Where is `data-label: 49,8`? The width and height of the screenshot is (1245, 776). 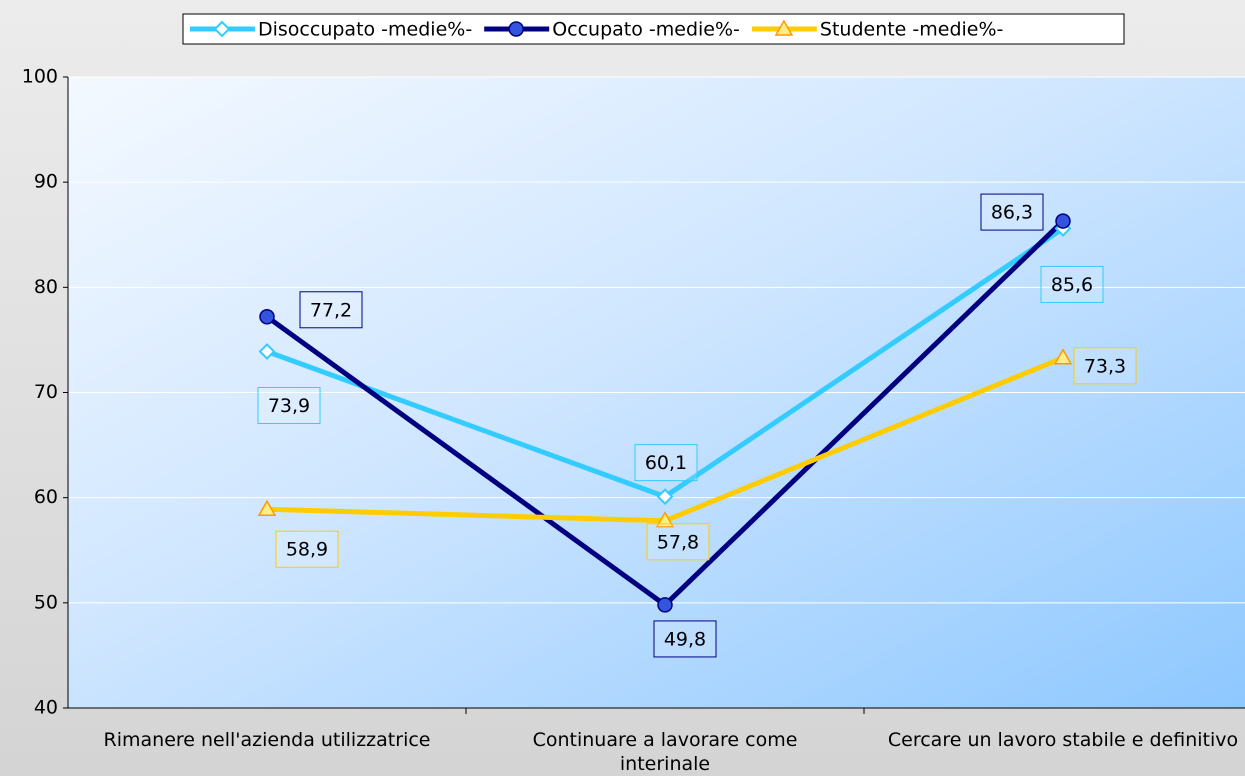 data-label: 49,8 is located at coordinates (685, 639).